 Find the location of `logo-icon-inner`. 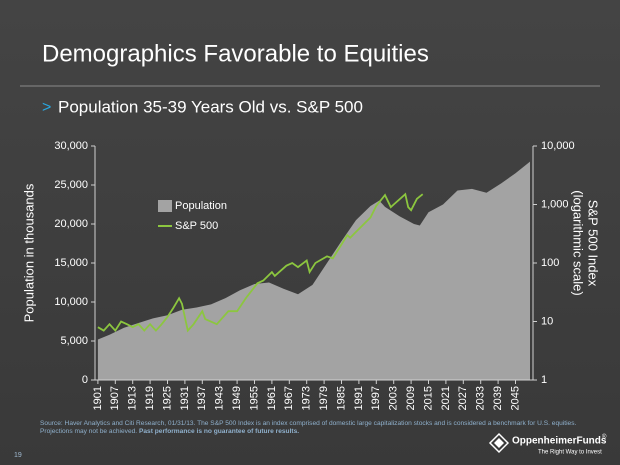

logo-icon-inner is located at coordinates (499, 443).